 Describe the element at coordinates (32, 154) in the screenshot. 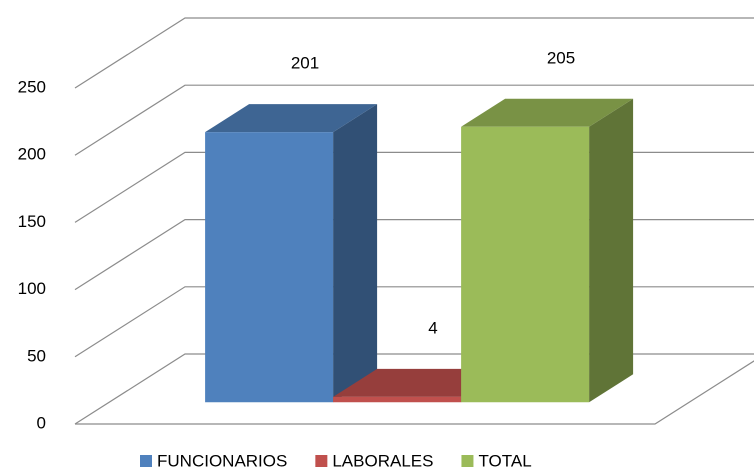

I see `y-tick-label: 200` at that location.